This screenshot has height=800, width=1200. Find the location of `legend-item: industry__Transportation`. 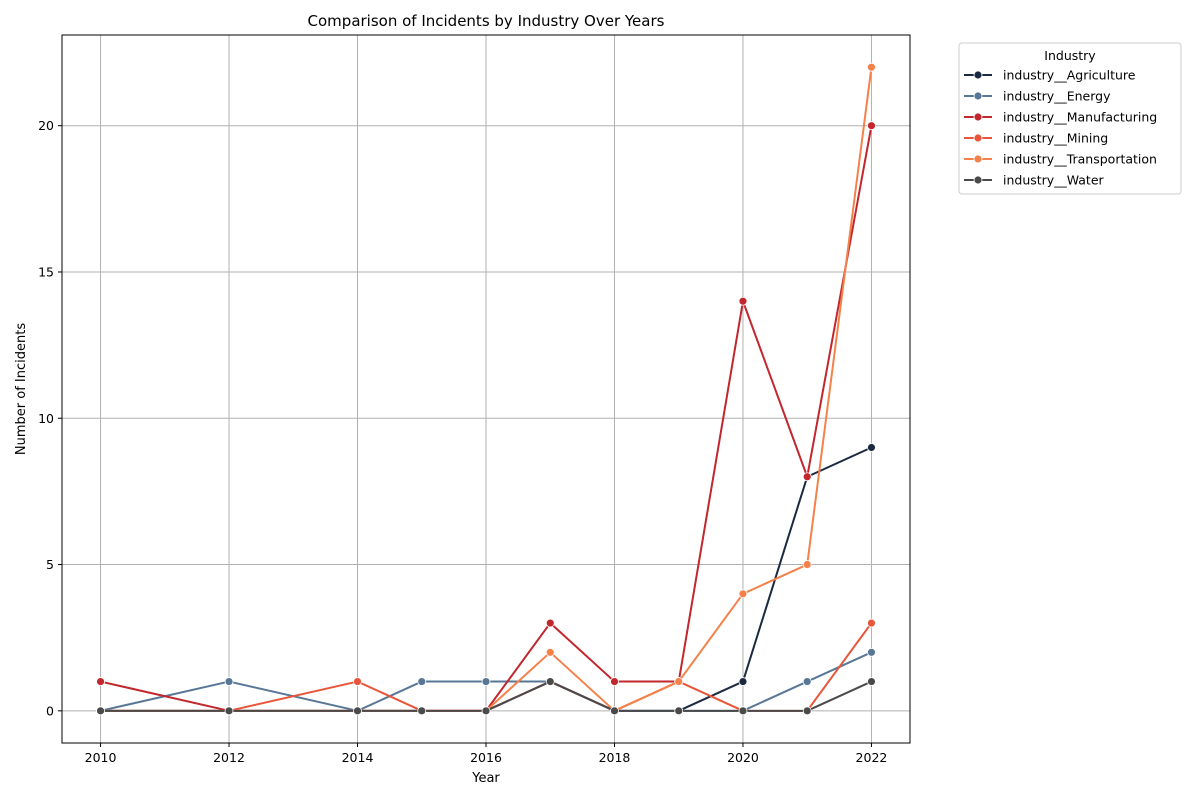

legend-item: industry__Transportation is located at coordinates (1060, 159).